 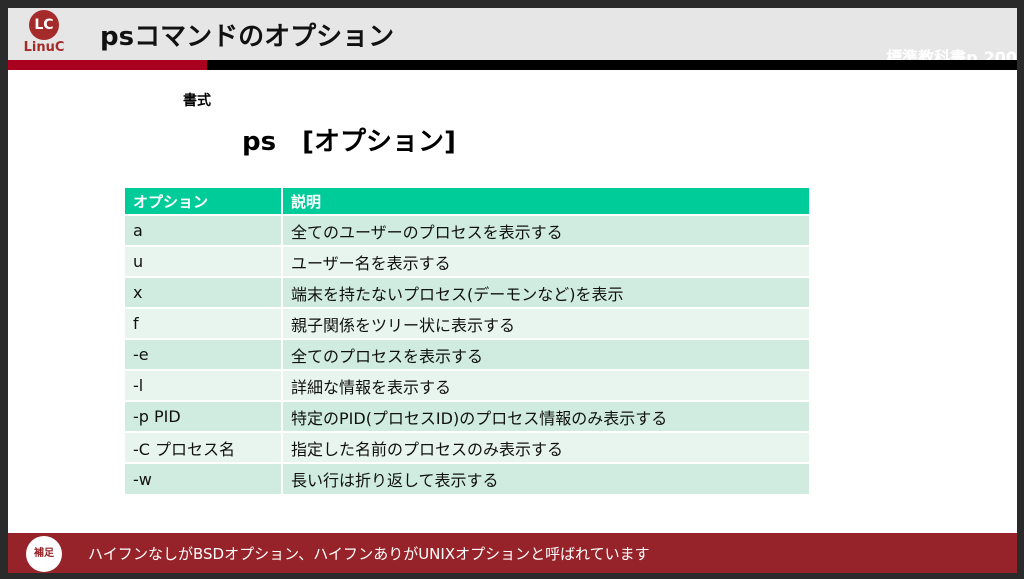 I want to click on description-cell: 詳細な情報を表示する, so click(x=545, y=385).